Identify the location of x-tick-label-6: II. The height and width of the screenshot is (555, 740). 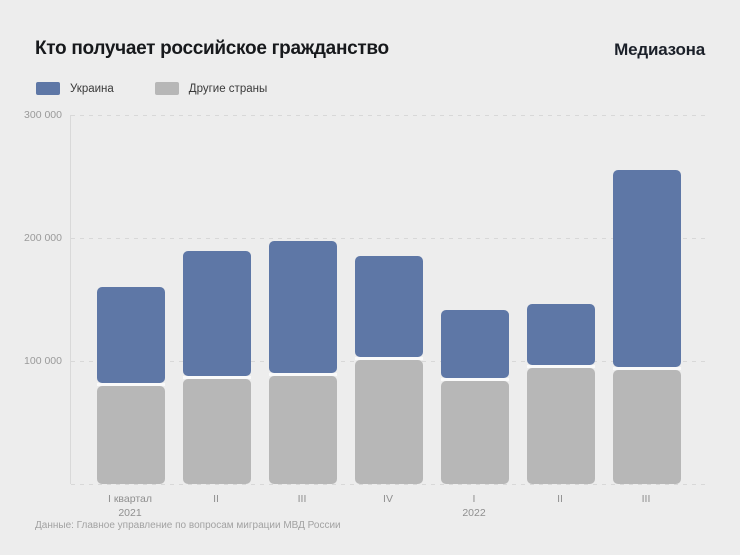
(560, 499).